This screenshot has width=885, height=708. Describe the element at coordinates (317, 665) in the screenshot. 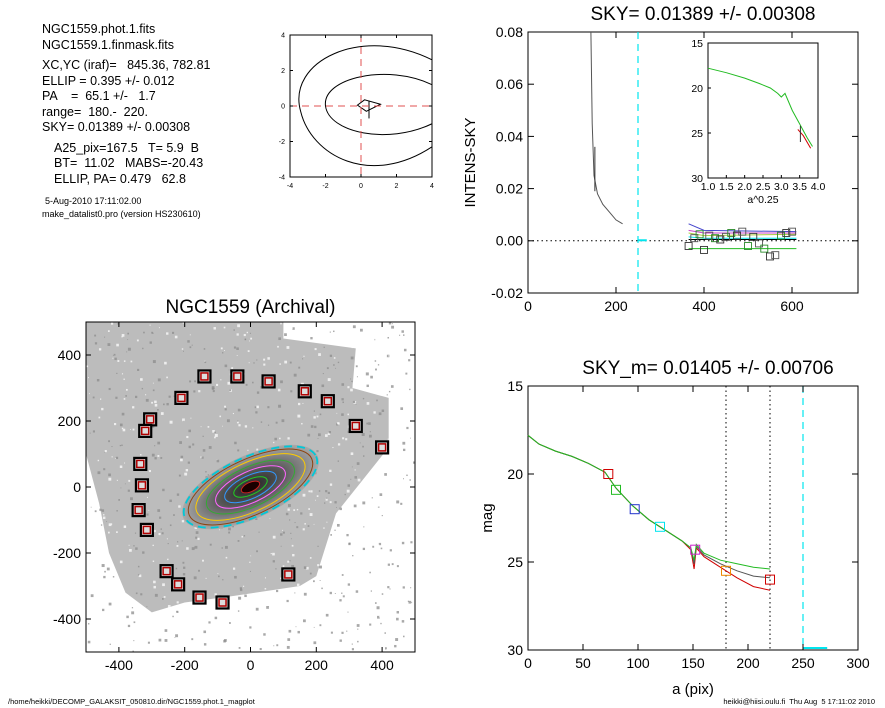

I see `x-tick-label: 200` at that location.